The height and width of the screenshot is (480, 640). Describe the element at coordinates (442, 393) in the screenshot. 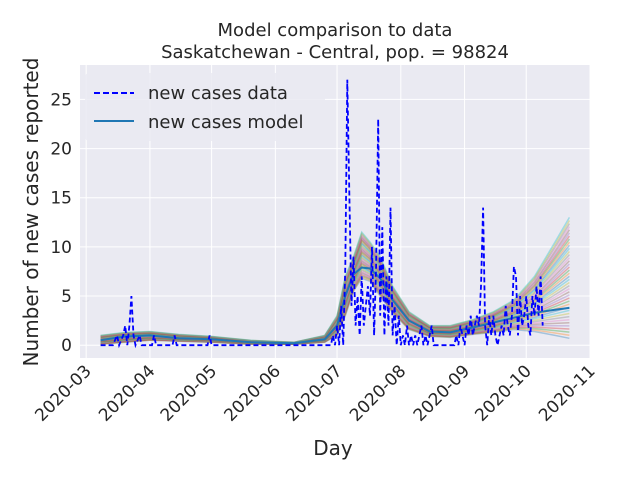

I see `x-tick-label: 2020-09` at that location.